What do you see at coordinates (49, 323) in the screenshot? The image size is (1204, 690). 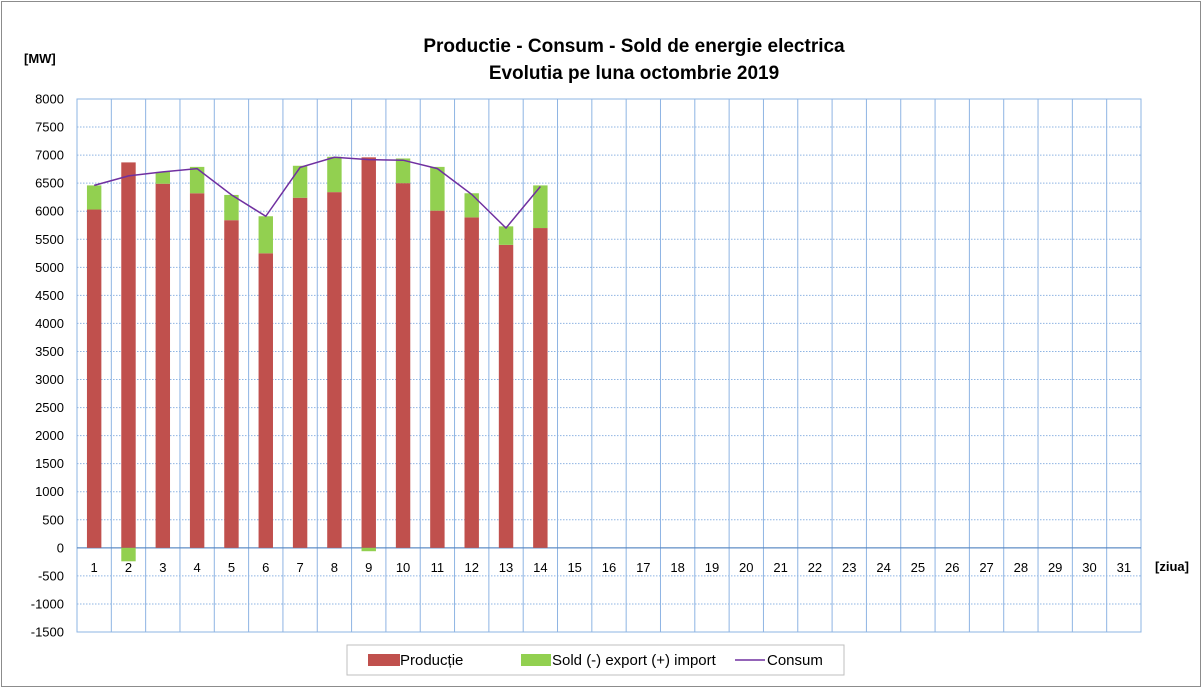 I see `y-tick-label: 4000` at bounding box center [49, 323].